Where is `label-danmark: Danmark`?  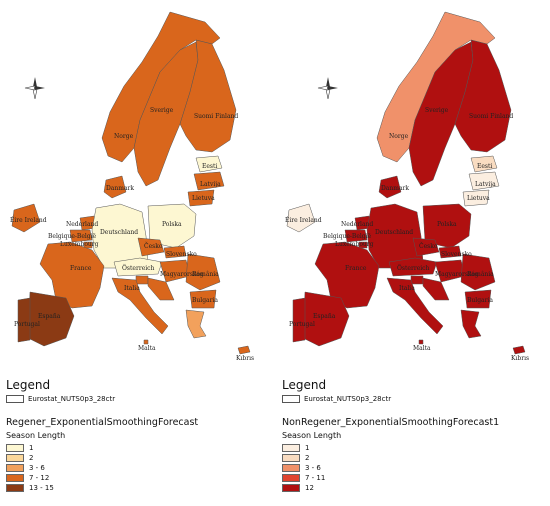
label-danmark: Danmark is located at coordinates (395, 188).